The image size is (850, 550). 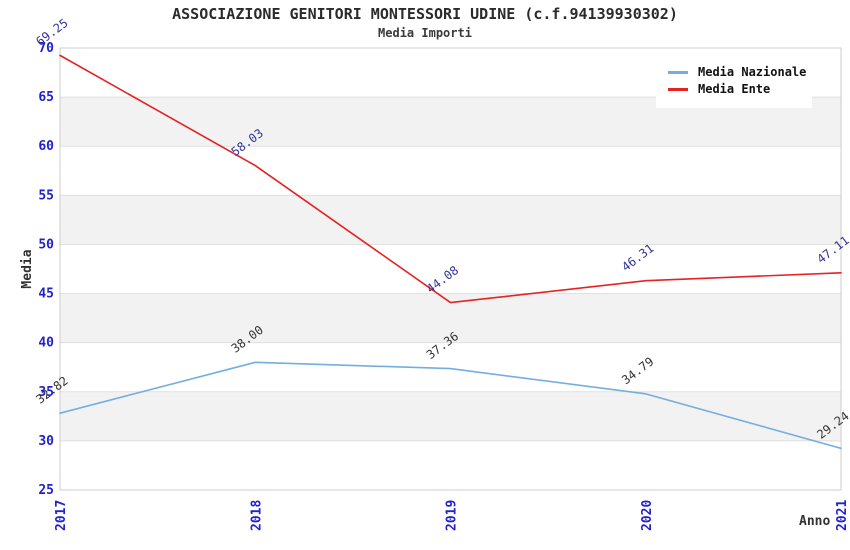 What do you see at coordinates (46, 392) in the screenshot?
I see `y-tick-label: 35` at bounding box center [46, 392].